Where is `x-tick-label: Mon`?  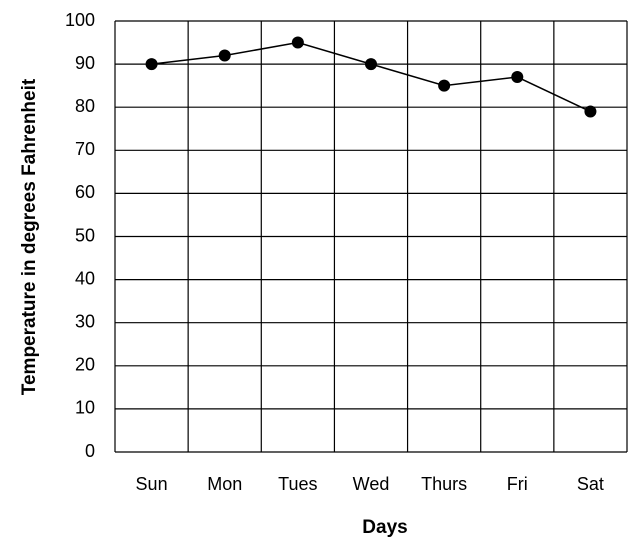
x-tick-label: Mon is located at coordinates (224, 484).